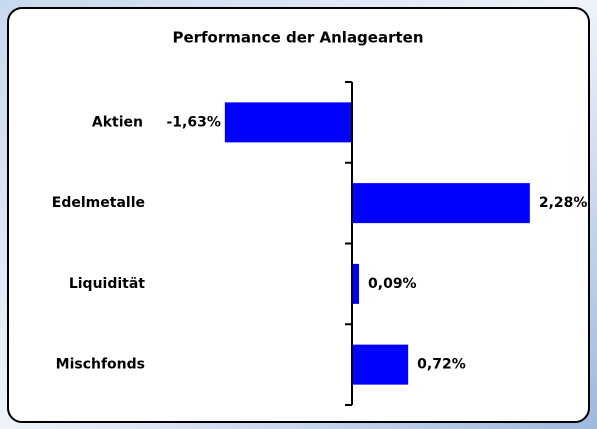 This screenshot has height=429, width=597. I want to click on category-label: Liquidität, so click(107, 284).